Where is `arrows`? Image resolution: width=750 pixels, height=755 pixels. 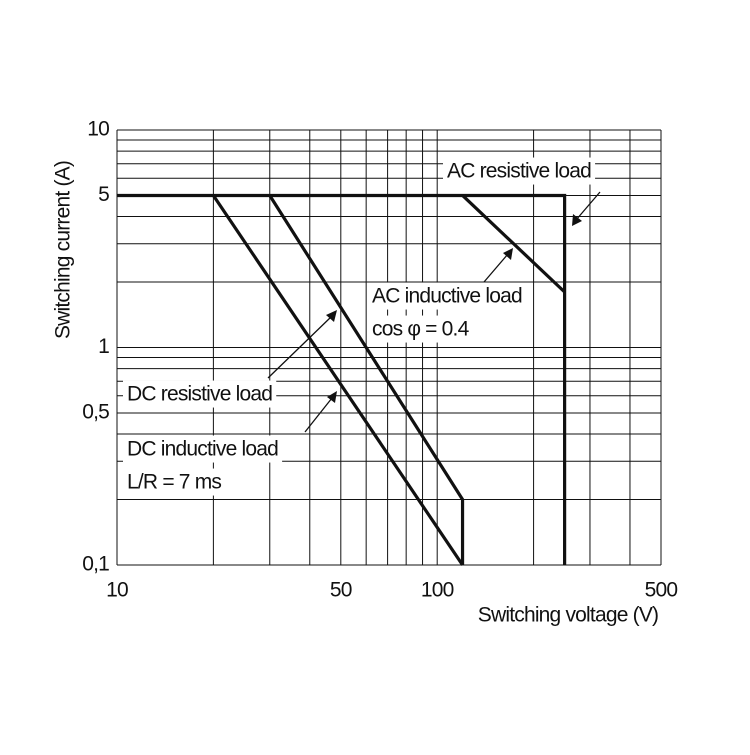 arrows is located at coordinates (434, 312).